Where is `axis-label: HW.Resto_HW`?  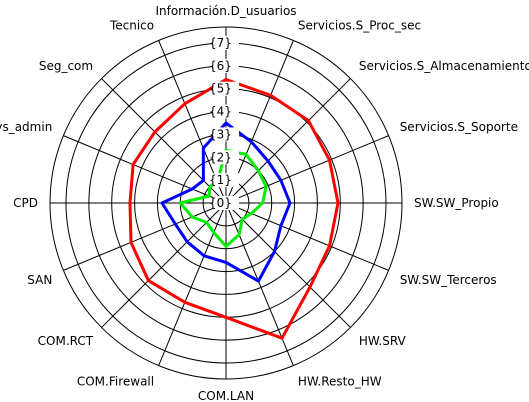
axis-label: HW.Resto_HW is located at coordinates (340, 382).